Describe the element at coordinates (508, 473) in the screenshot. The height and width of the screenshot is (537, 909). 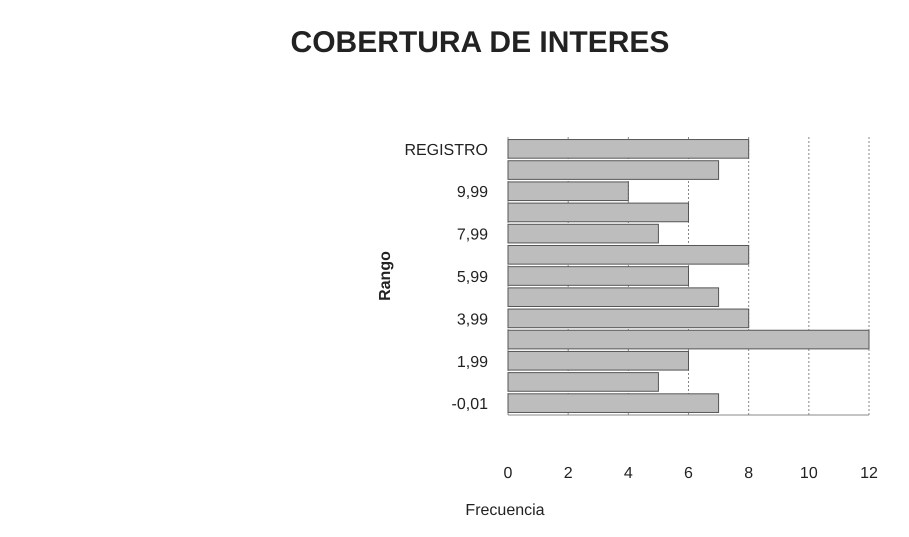
I see `x-tick-label: 0` at that location.